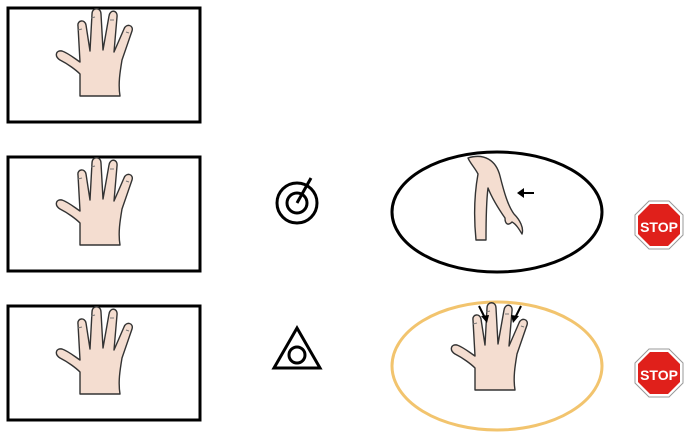 Image resolution: width=694 pixels, height=442 pixels. I want to click on arm-figure, so click(495, 198).